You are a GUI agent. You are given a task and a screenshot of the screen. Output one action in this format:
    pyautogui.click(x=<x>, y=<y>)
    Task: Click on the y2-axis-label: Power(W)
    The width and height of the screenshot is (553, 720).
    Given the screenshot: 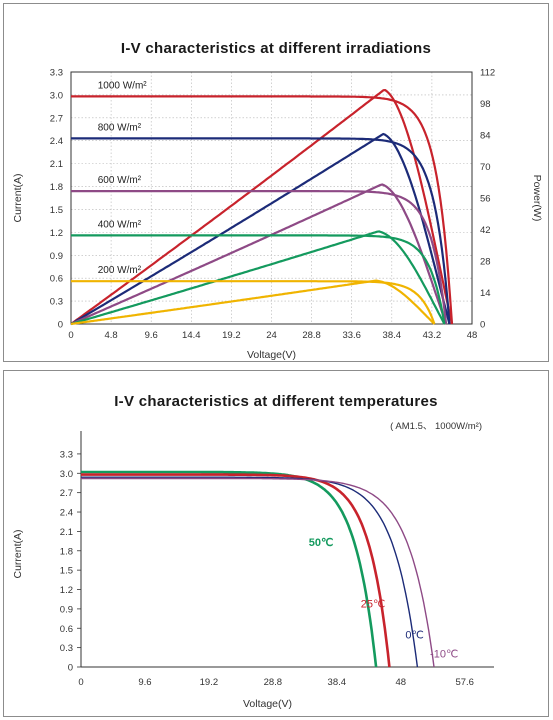 What is the action you would take?
    pyautogui.click(x=537, y=198)
    